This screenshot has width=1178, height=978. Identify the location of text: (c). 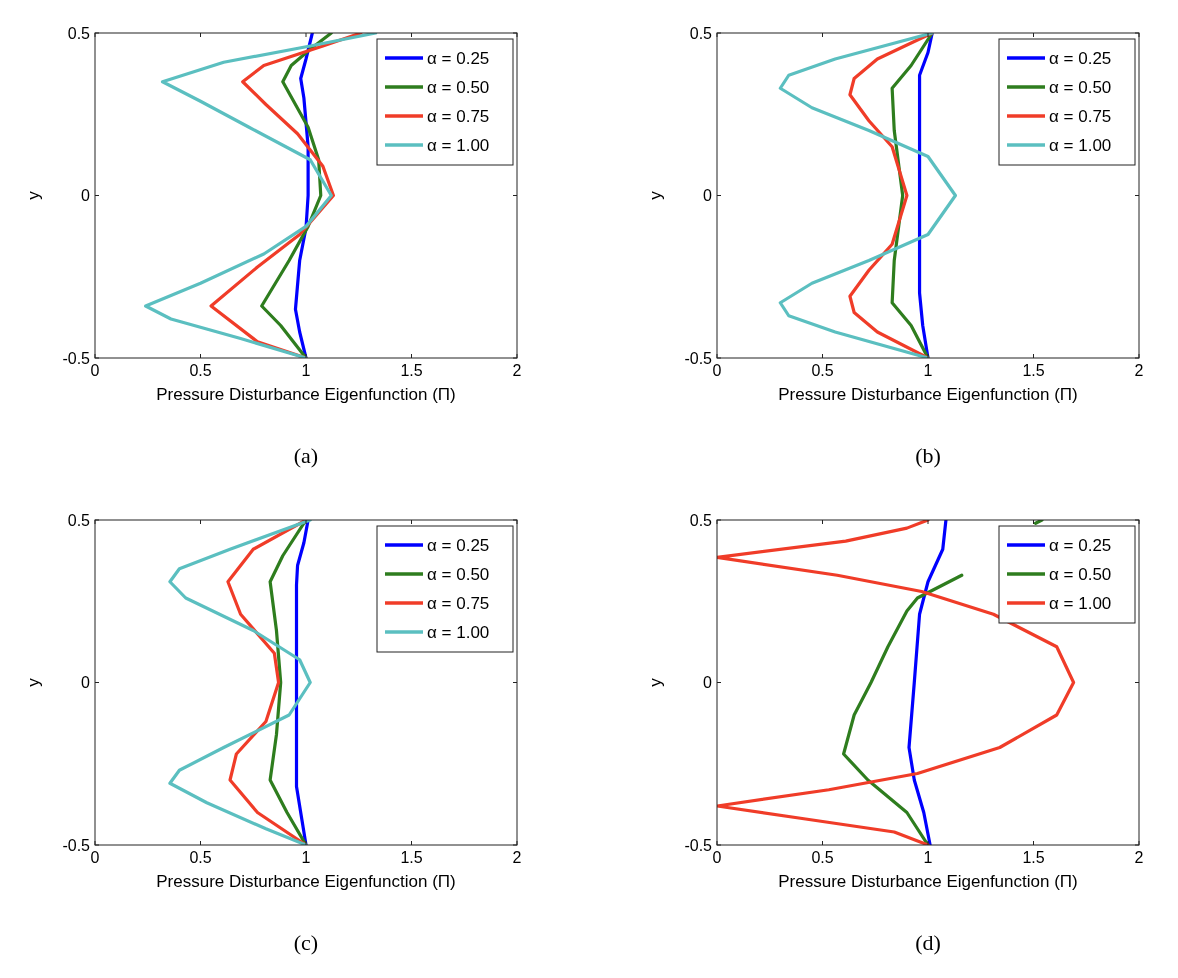
(306, 942).